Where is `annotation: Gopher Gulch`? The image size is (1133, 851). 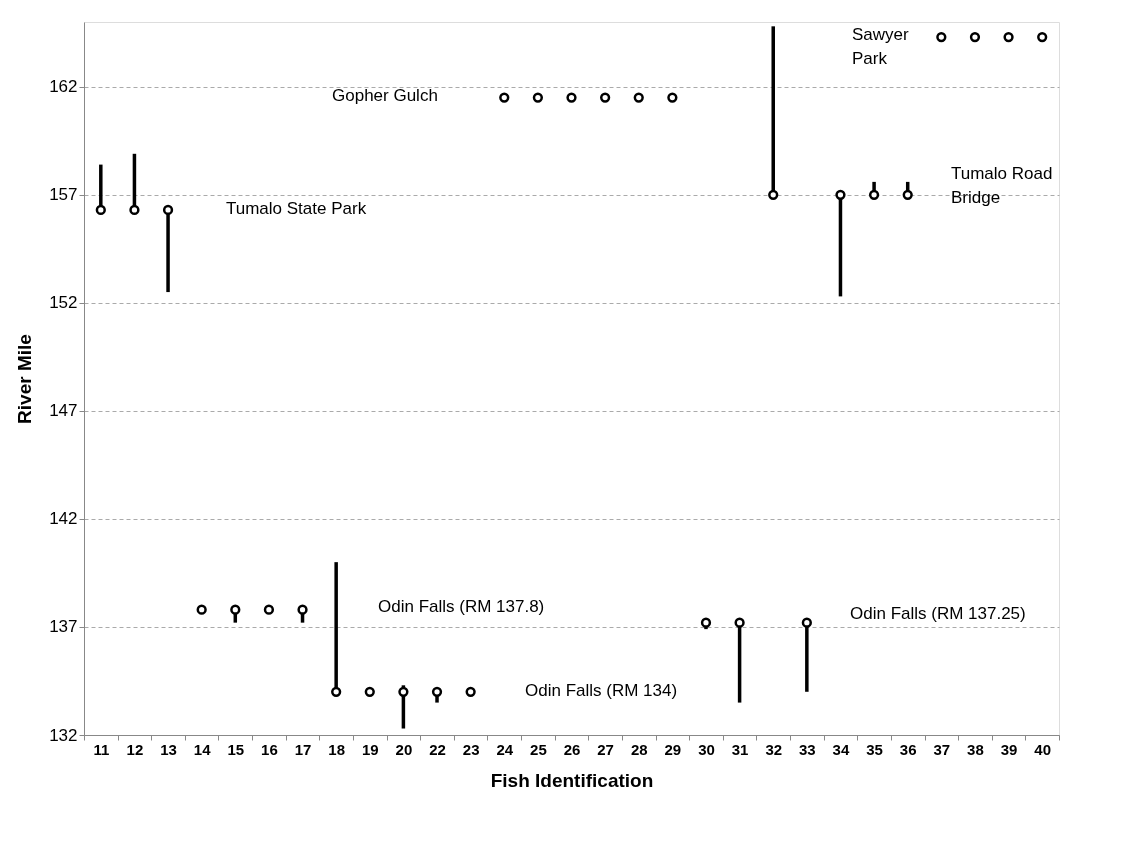
annotation: Gopher Gulch is located at coordinates (385, 95).